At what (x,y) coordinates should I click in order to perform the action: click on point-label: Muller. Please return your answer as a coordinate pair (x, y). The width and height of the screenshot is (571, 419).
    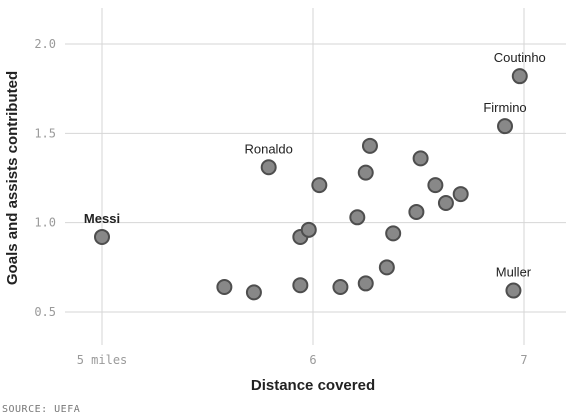
    Looking at the image, I should click on (514, 272).